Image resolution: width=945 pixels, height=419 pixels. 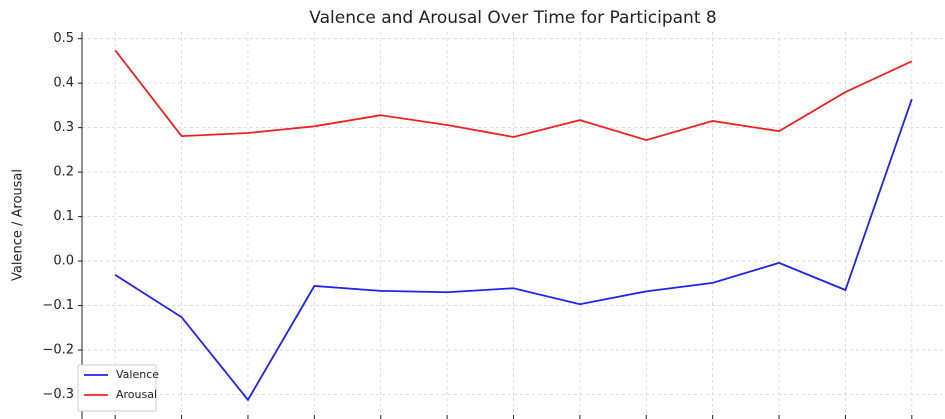 I want to click on y-tick-label: 0.0, so click(x=63, y=261).